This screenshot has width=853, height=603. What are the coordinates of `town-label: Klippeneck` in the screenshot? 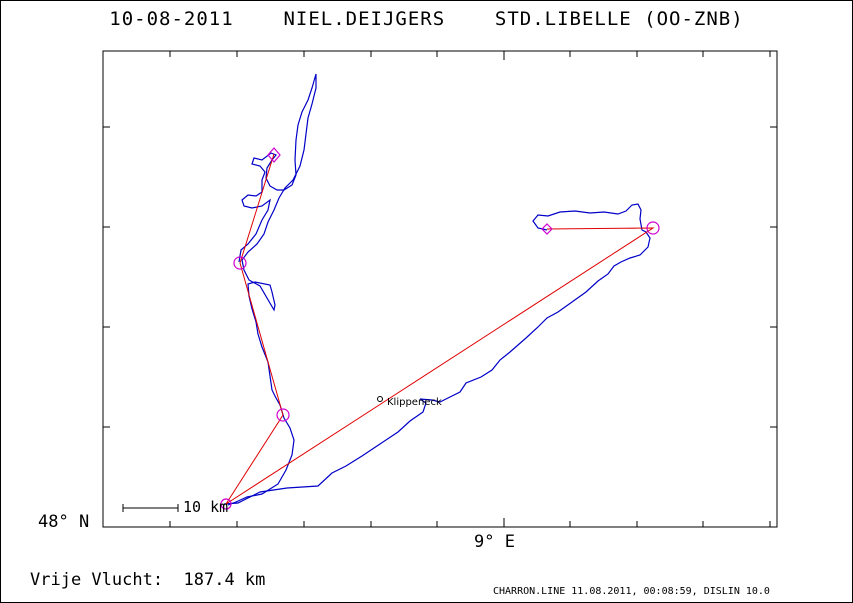 It's located at (414, 402).